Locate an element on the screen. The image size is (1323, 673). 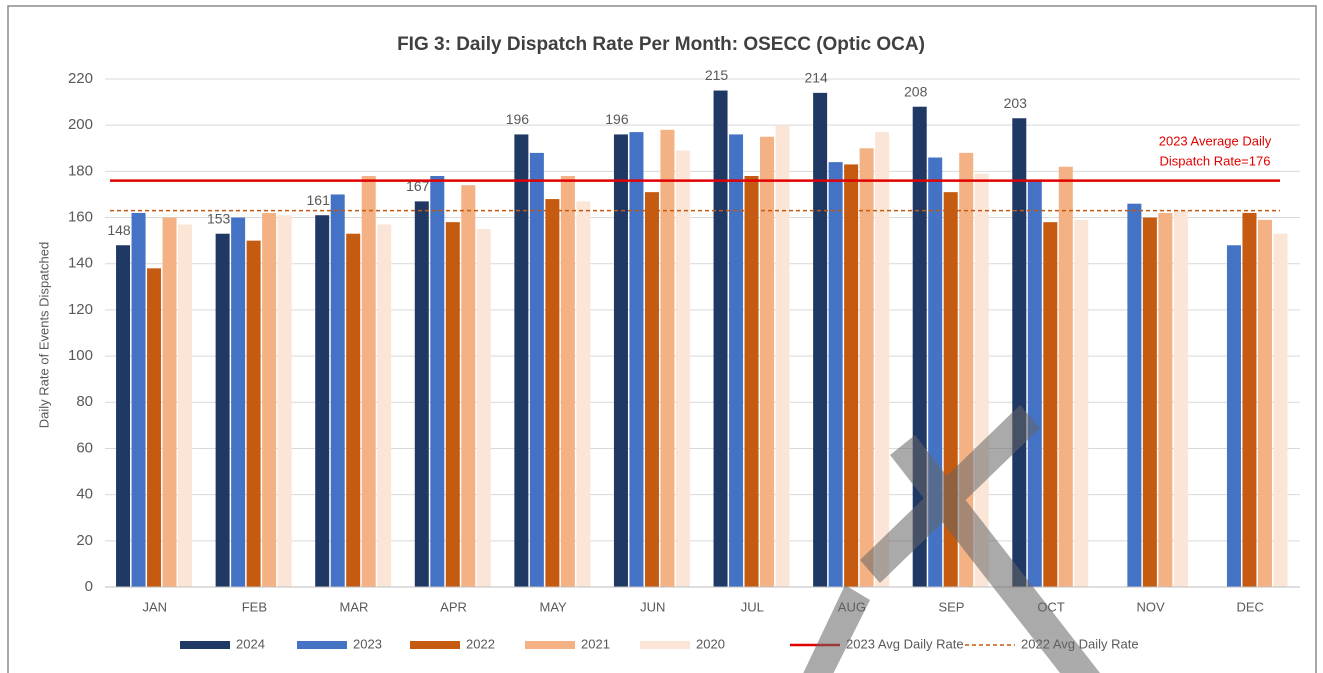
data-label: 161 is located at coordinates (319, 200).